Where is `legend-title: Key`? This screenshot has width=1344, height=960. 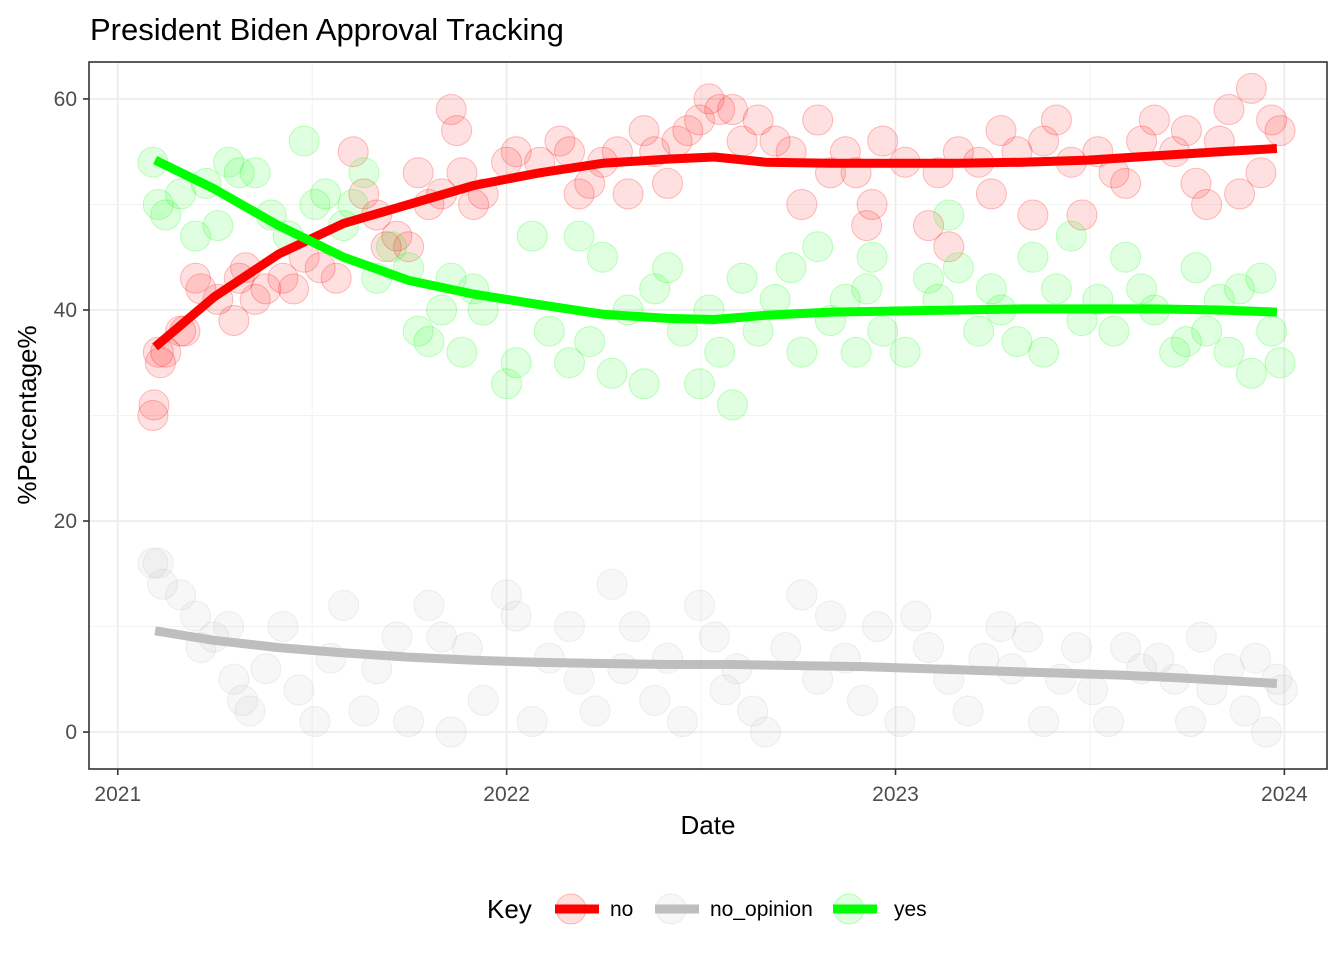 legend-title: Key is located at coordinates (509, 909).